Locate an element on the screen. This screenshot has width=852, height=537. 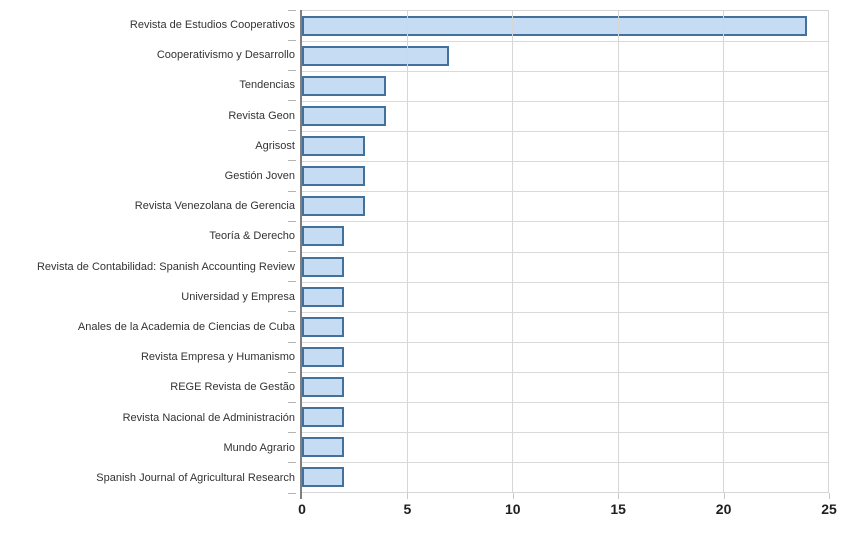
x-axis-label: 25 is located at coordinates (829, 509).